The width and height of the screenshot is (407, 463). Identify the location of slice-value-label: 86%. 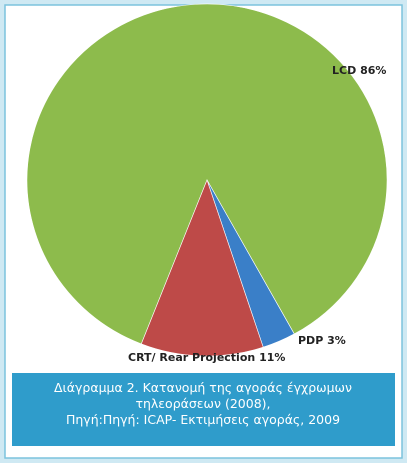
(373, 70).